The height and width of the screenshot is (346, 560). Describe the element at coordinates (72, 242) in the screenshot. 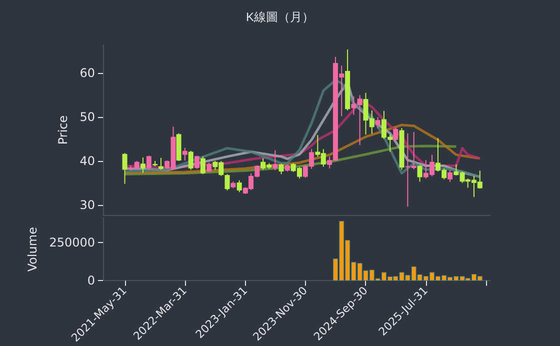

I see `y-tick-label: 250000` at that location.